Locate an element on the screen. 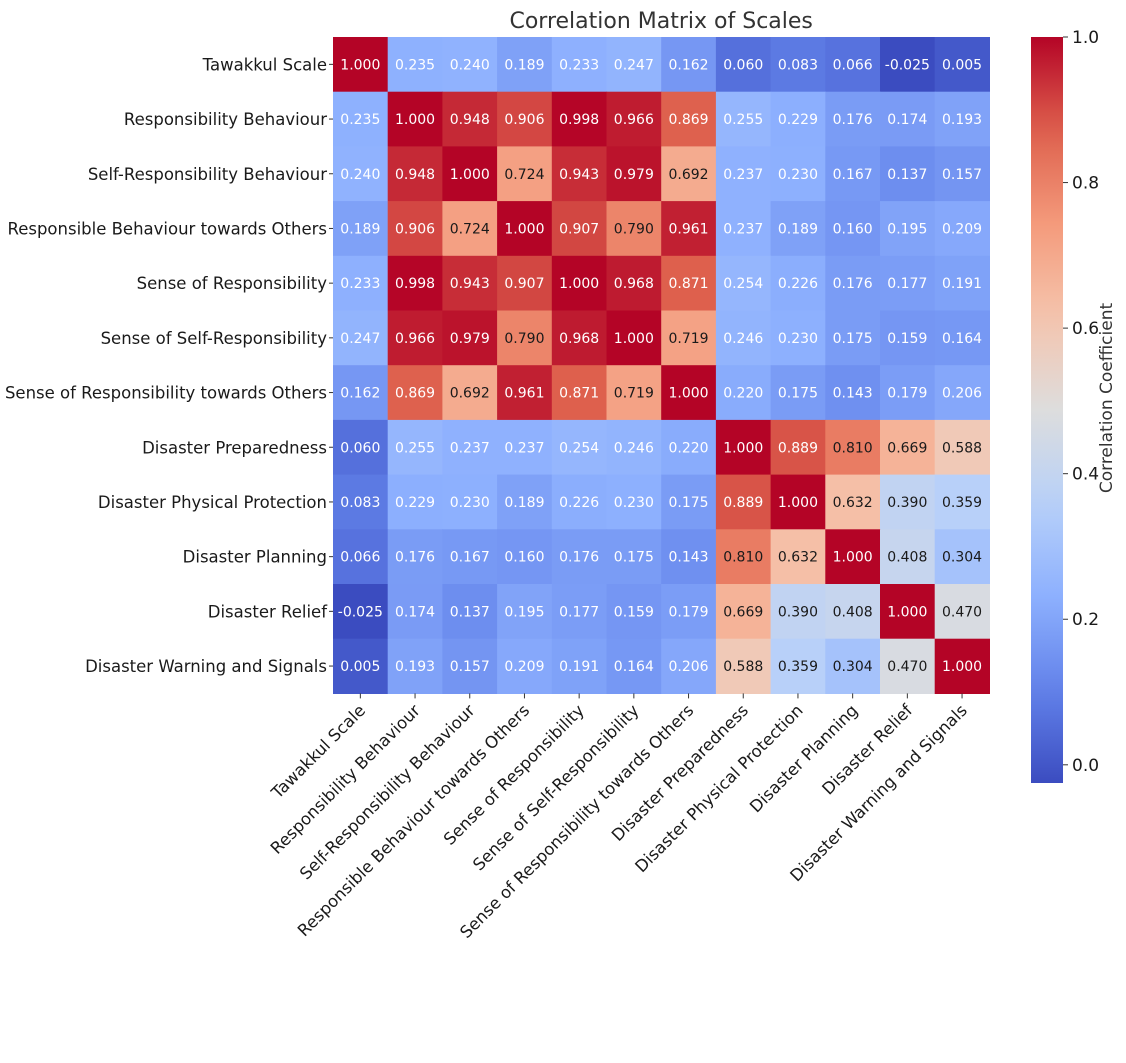  row-tick-label: Disaster Relief is located at coordinates (268, 611).